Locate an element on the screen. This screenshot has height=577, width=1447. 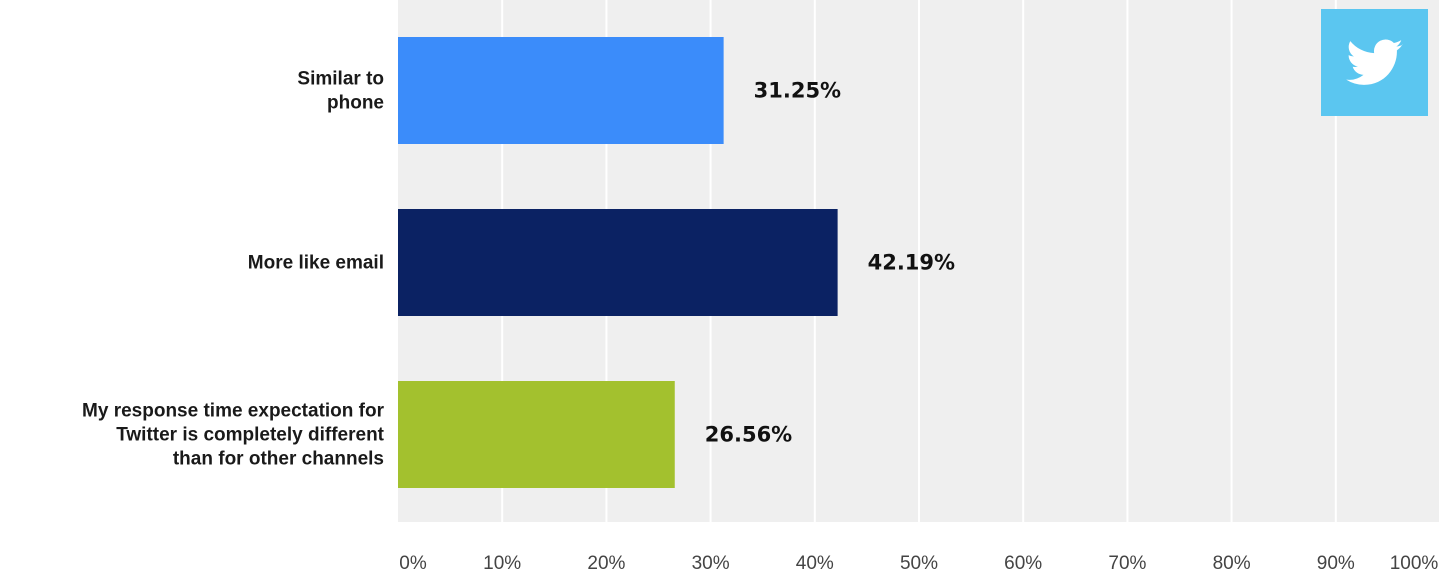
x-tick-label-70: 70% is located at coordinates (1127, 563).